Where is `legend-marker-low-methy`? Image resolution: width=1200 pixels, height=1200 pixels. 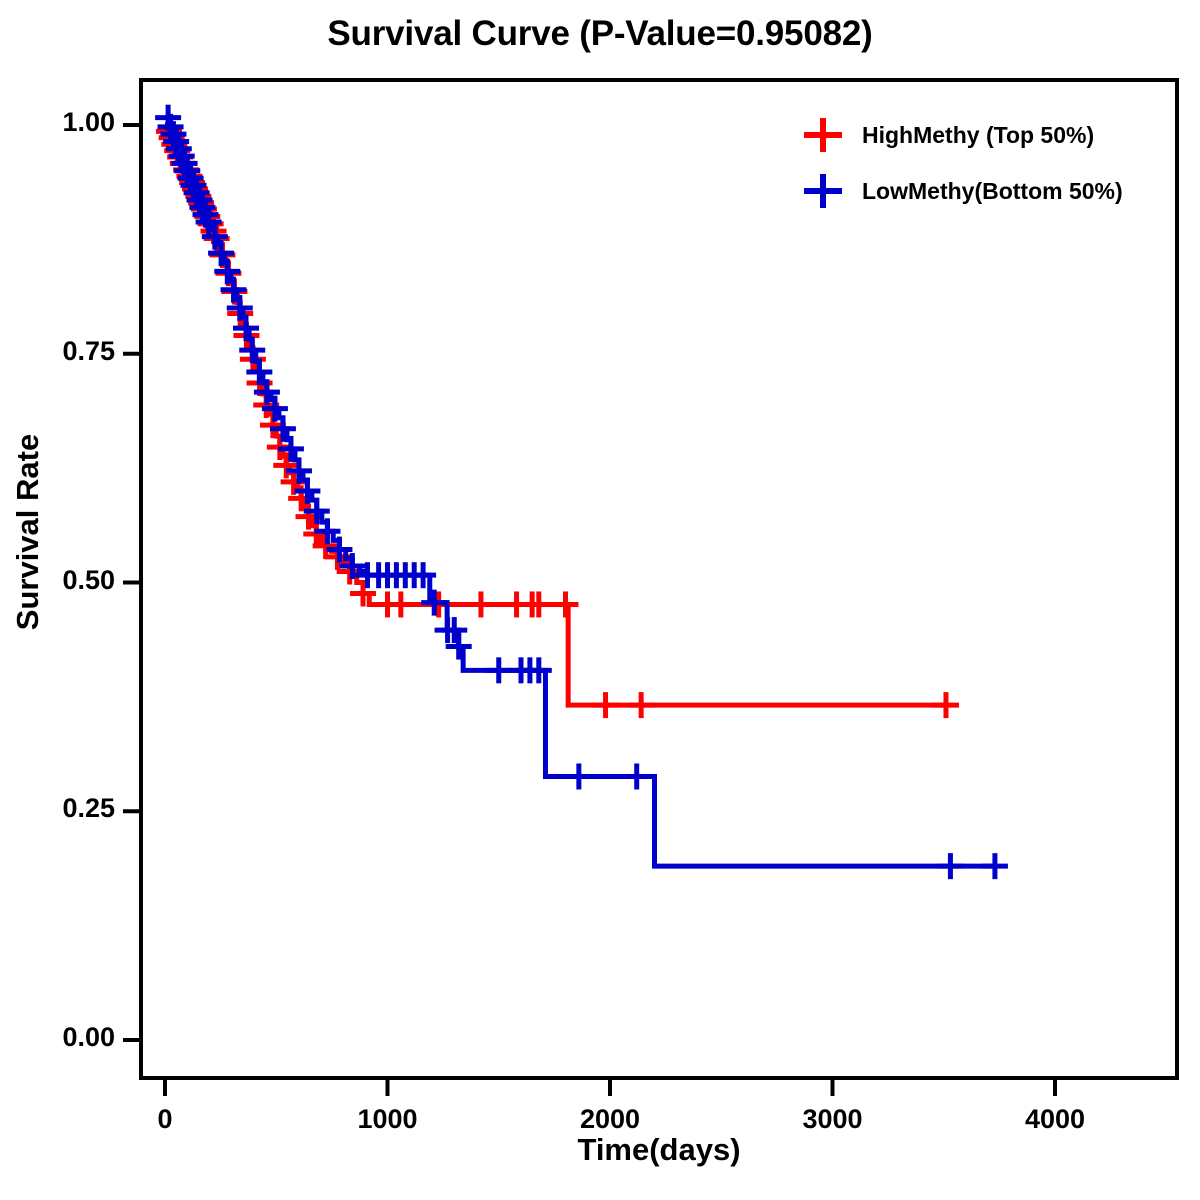 legend-marker-low-methy is located at coordinates (823, 191).